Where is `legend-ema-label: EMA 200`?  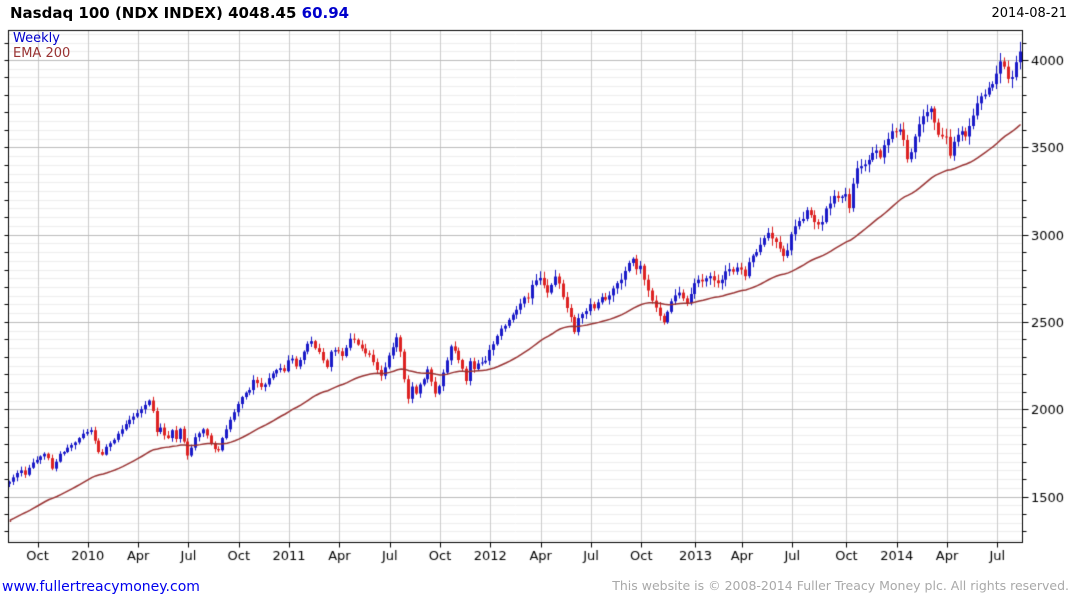
legend-ema-label: EMA 200 is located at coordinates (42, 53).